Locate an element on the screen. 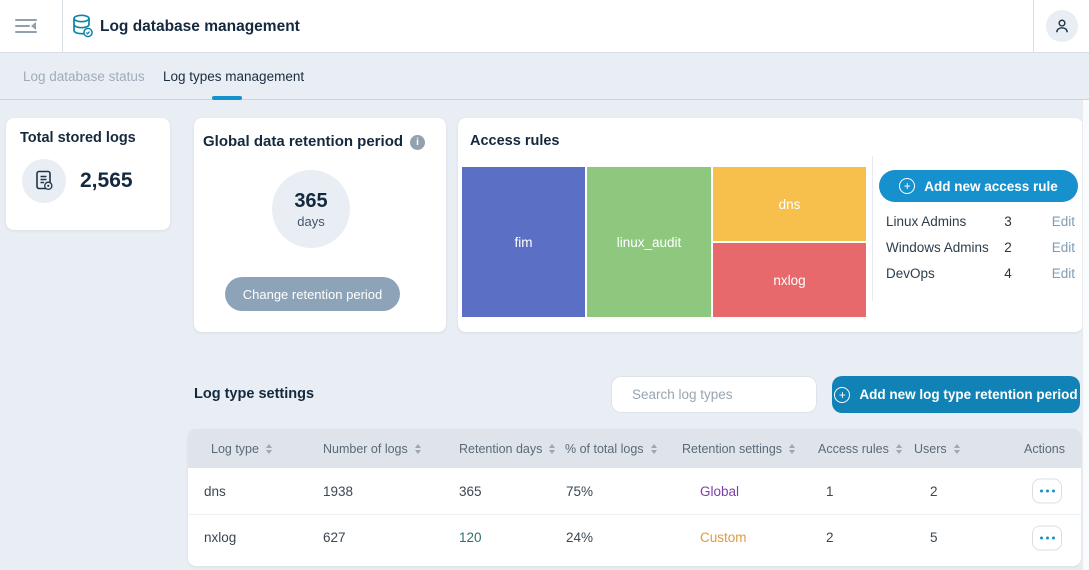 This screenshot has height=570, width=1089. column-header-label: Number of logs is located at coordinates (365, 448).